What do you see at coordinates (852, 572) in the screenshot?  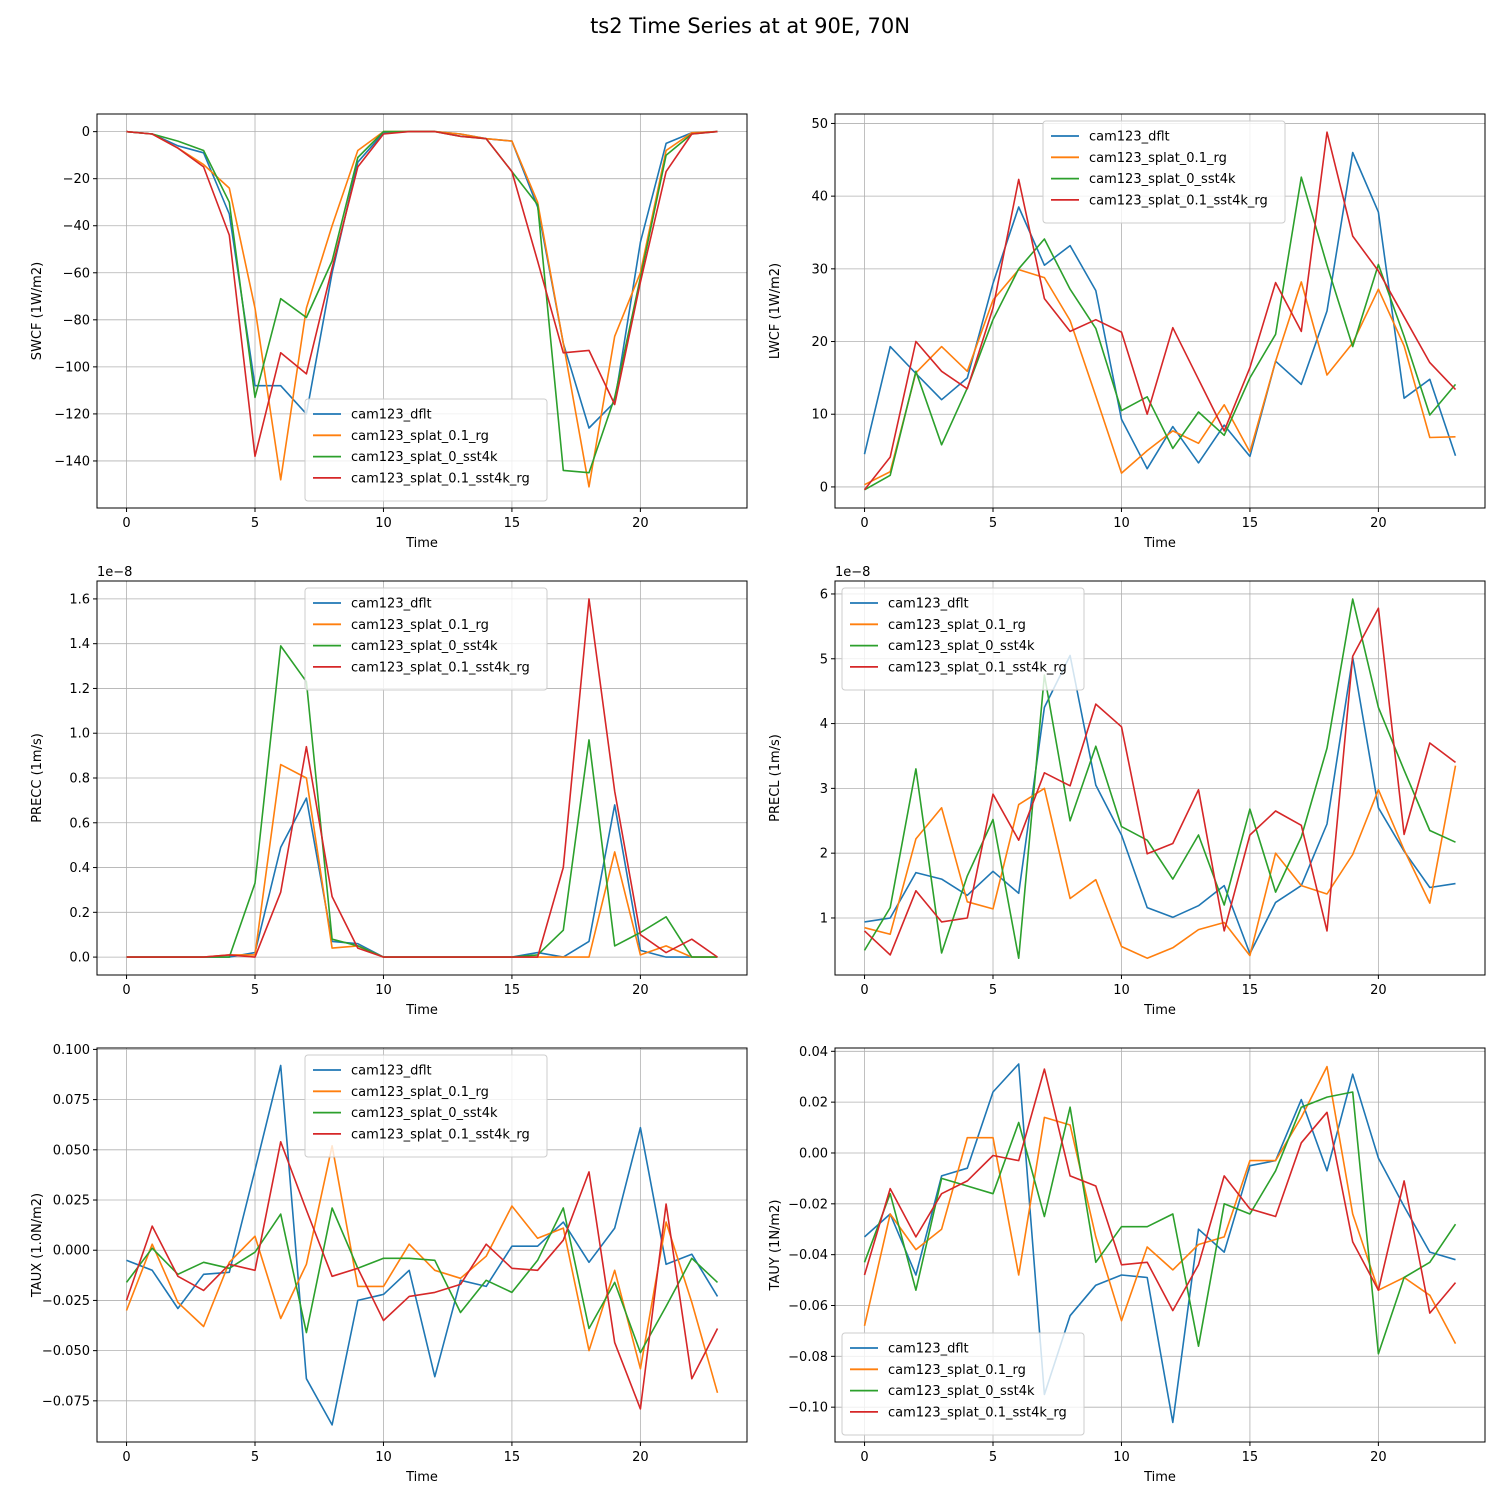 I see `y-exponent-label: 1e−8` at bounding box center [852, 572].